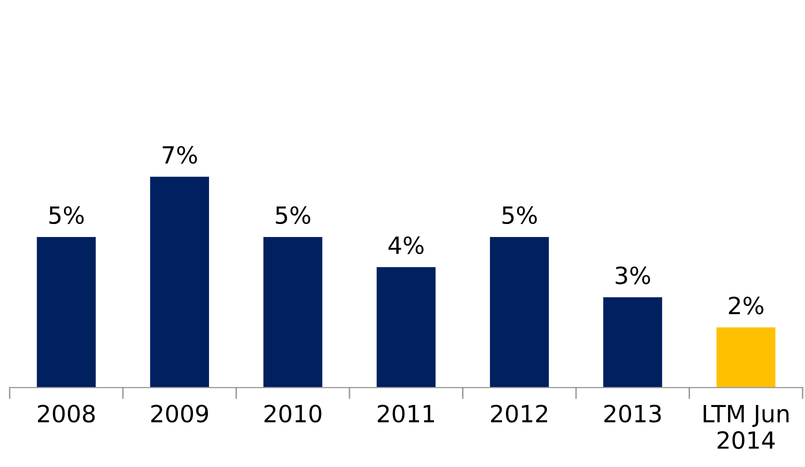 Image resolution: width=805 pixels, height=467 pixels. I want to click on data-label: 2%, so click(746, 305).